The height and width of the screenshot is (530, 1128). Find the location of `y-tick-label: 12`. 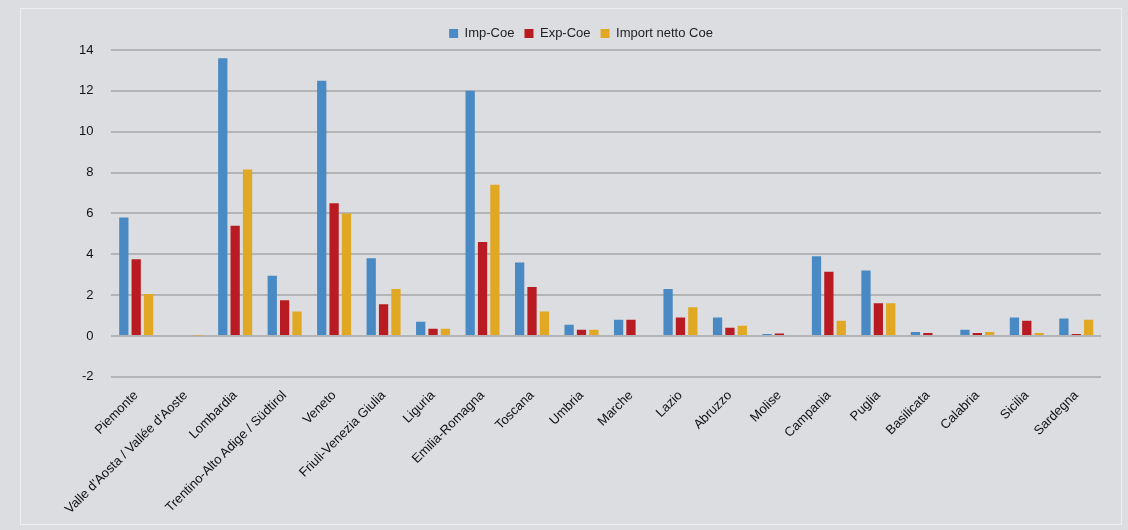

y-tick-label: 12 is located at coordinates (86, 90).